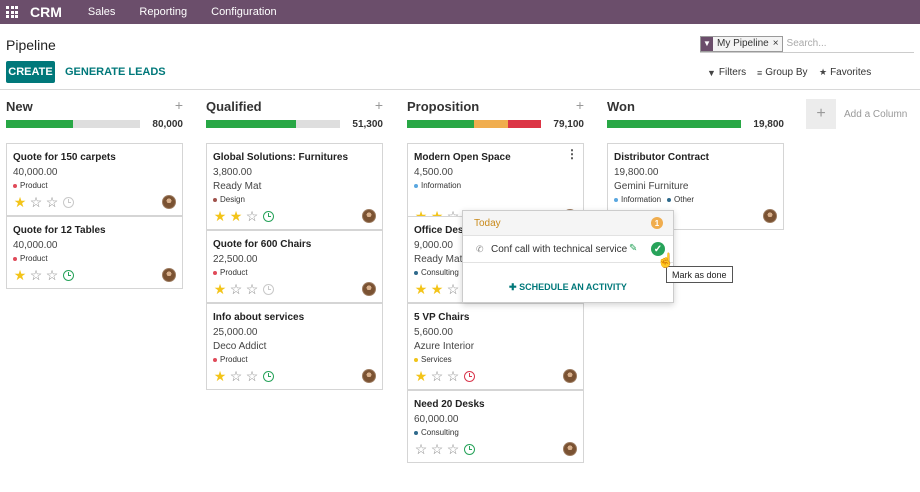 The width and height of the screenshot is (920, 492). Describe the element at coordinates (782, 72) in the screenshot. I see `groupby-button: ≡ Group By` at that location.